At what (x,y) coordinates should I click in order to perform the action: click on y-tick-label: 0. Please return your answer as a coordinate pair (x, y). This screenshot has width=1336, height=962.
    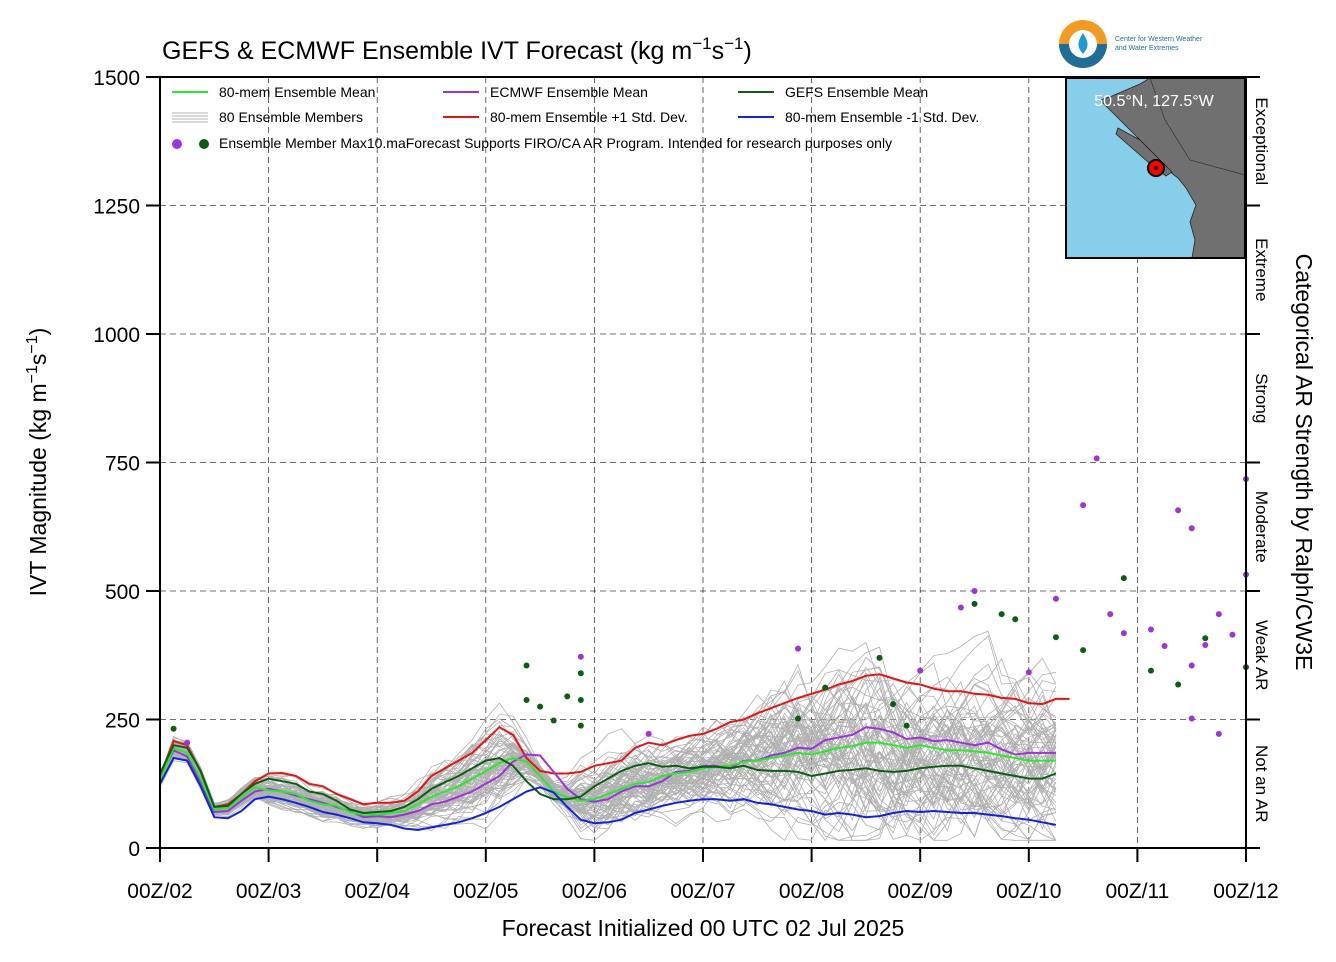
    Looking at the image, I should click on (134, 849).